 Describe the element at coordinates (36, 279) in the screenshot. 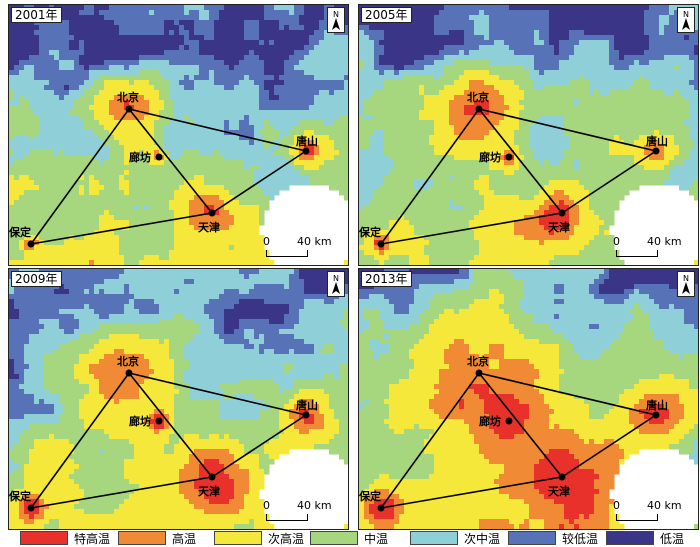

I see `year-label: 2009年` at that location.